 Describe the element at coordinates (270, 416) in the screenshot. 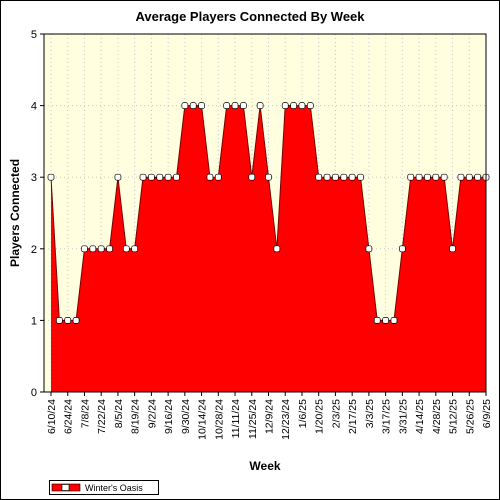

I see `x-tick-label: 12/9/24` at that location.